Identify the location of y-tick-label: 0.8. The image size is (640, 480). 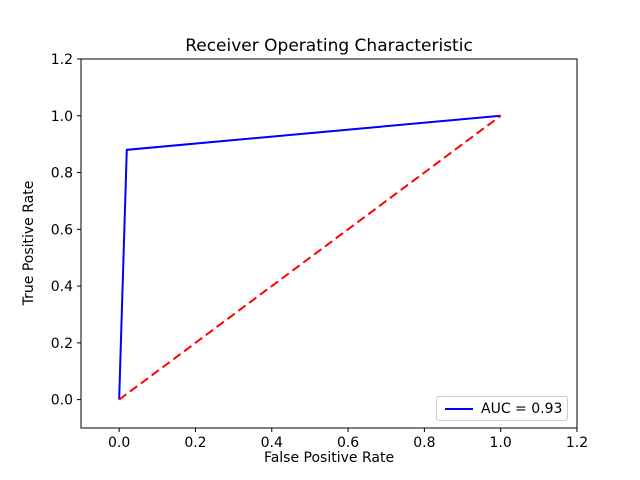
(62, 174).